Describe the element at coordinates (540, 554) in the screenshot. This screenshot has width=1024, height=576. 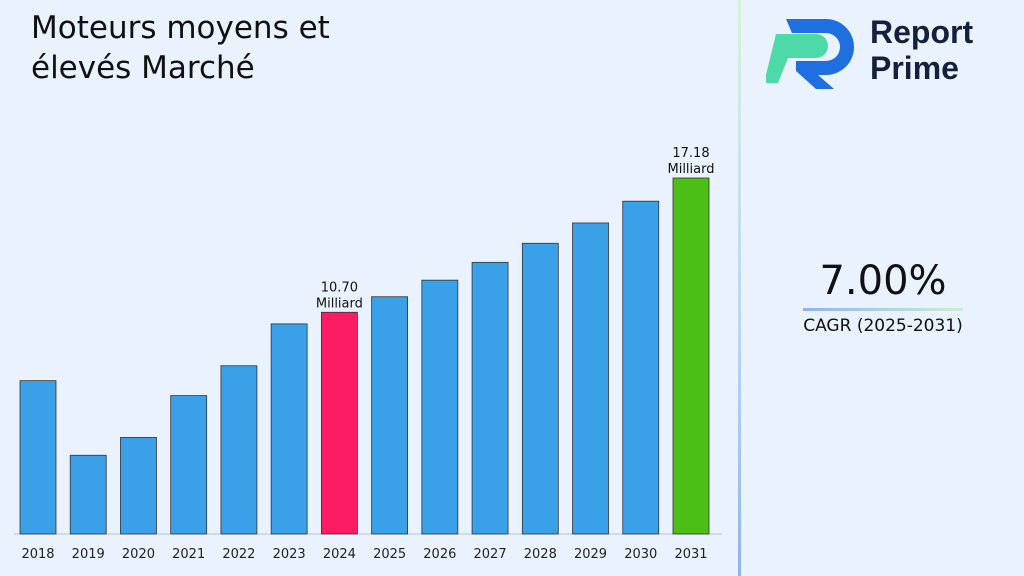
I see `x-tick-label: 2028` at that location.